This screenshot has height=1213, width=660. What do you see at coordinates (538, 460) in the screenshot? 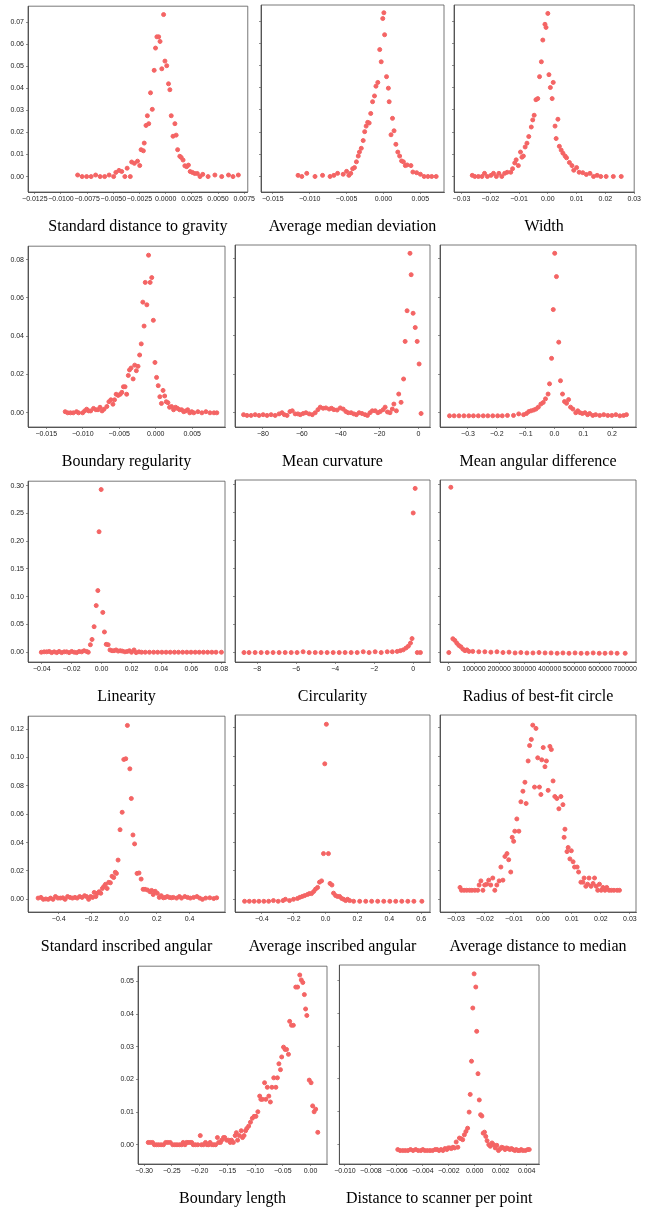
I see `x-axis-title: Mean angular difference` at bounding box center [538, 460].